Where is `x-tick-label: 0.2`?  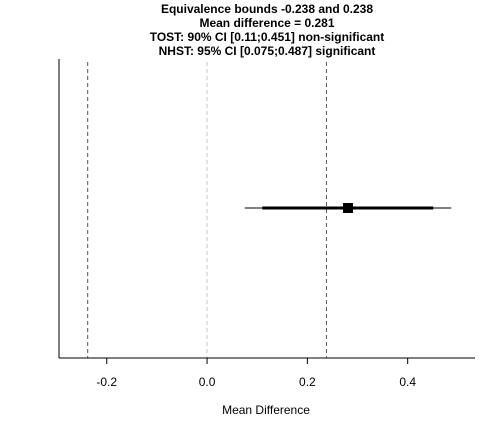
x-tick-label: 0.2 is located at coordinates (307, 382).